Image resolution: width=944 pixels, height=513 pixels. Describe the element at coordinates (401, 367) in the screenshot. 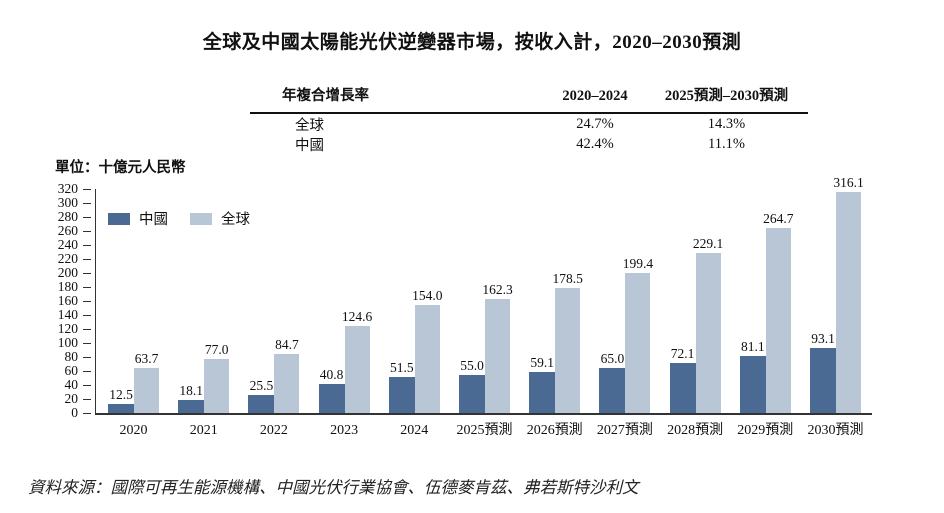

I see `bar-value-label: 51.5` at that location.